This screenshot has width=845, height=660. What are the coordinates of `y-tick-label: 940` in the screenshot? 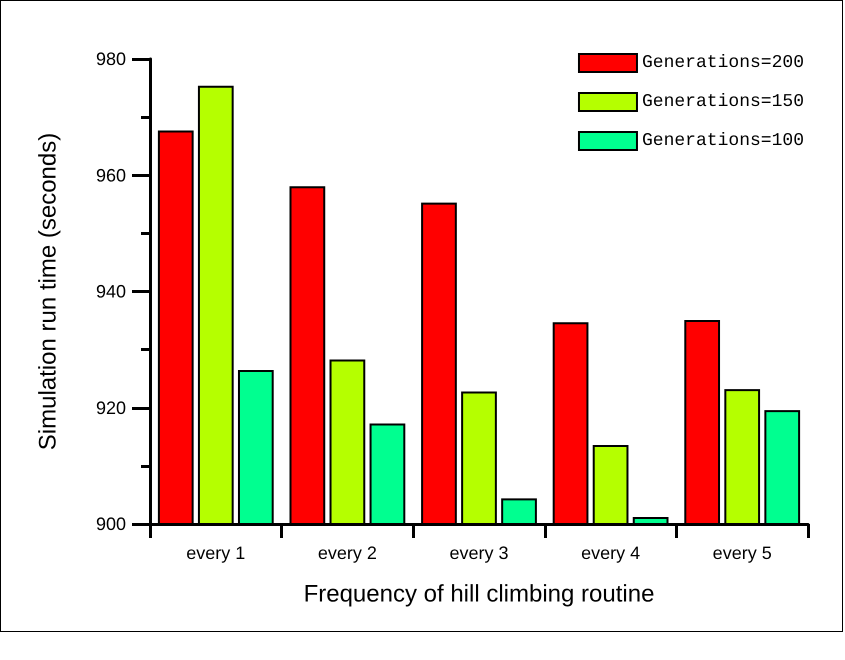 It's located at (111, 292).